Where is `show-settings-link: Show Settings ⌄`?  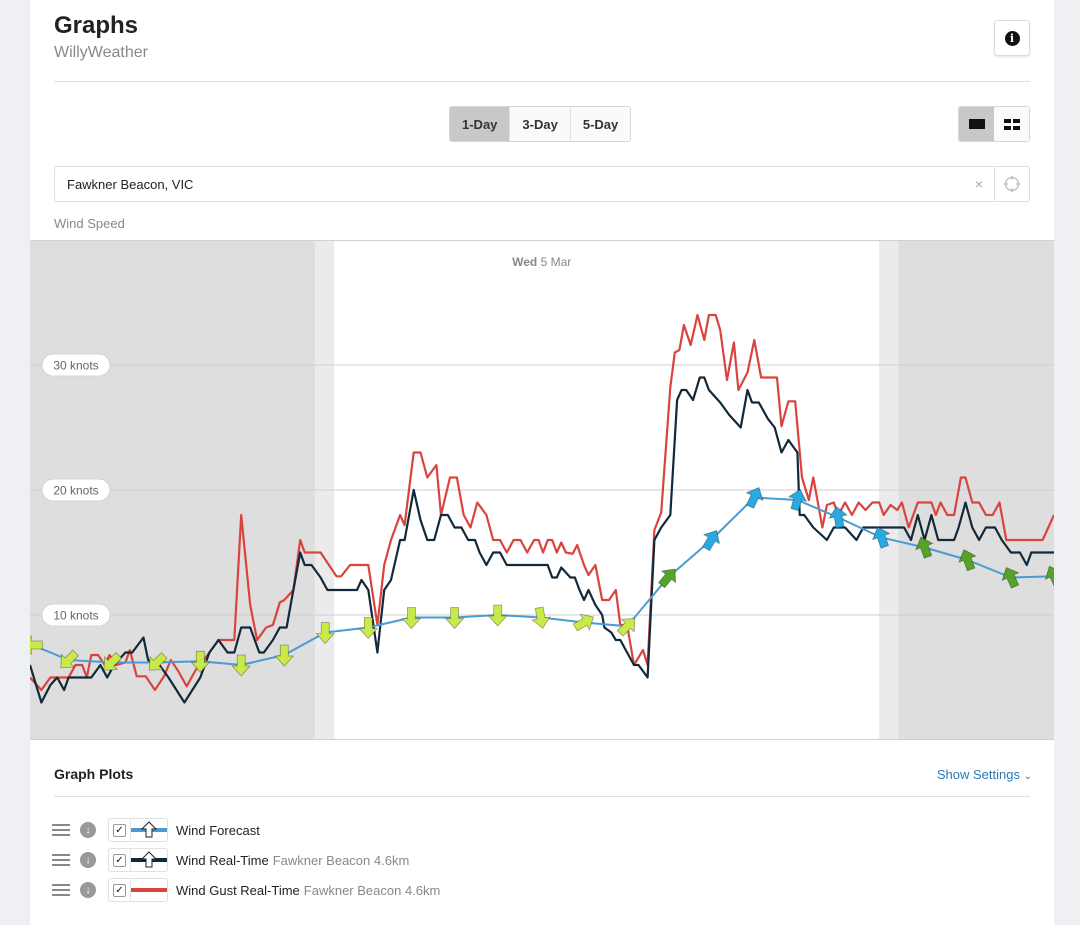
show-settings-link: Show Settings ⌄ is located at coordinates (984, 774).